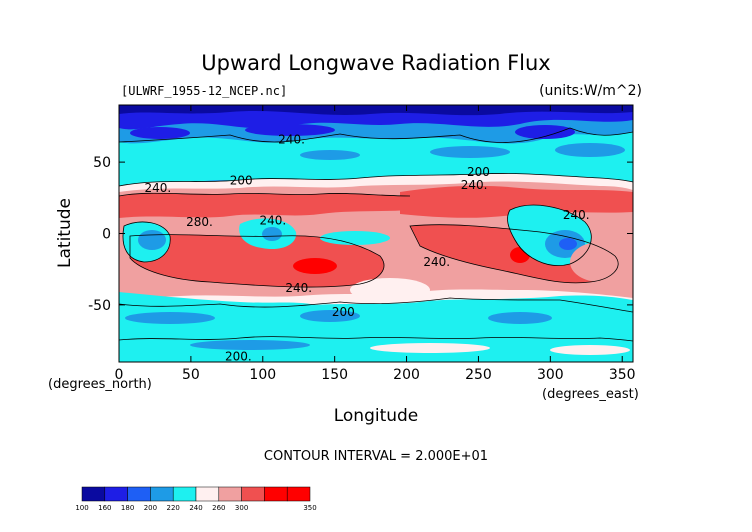  Describe the element at coordinates (262, 375) in the screenshot. I see `x-tick-label: 100` at that location.